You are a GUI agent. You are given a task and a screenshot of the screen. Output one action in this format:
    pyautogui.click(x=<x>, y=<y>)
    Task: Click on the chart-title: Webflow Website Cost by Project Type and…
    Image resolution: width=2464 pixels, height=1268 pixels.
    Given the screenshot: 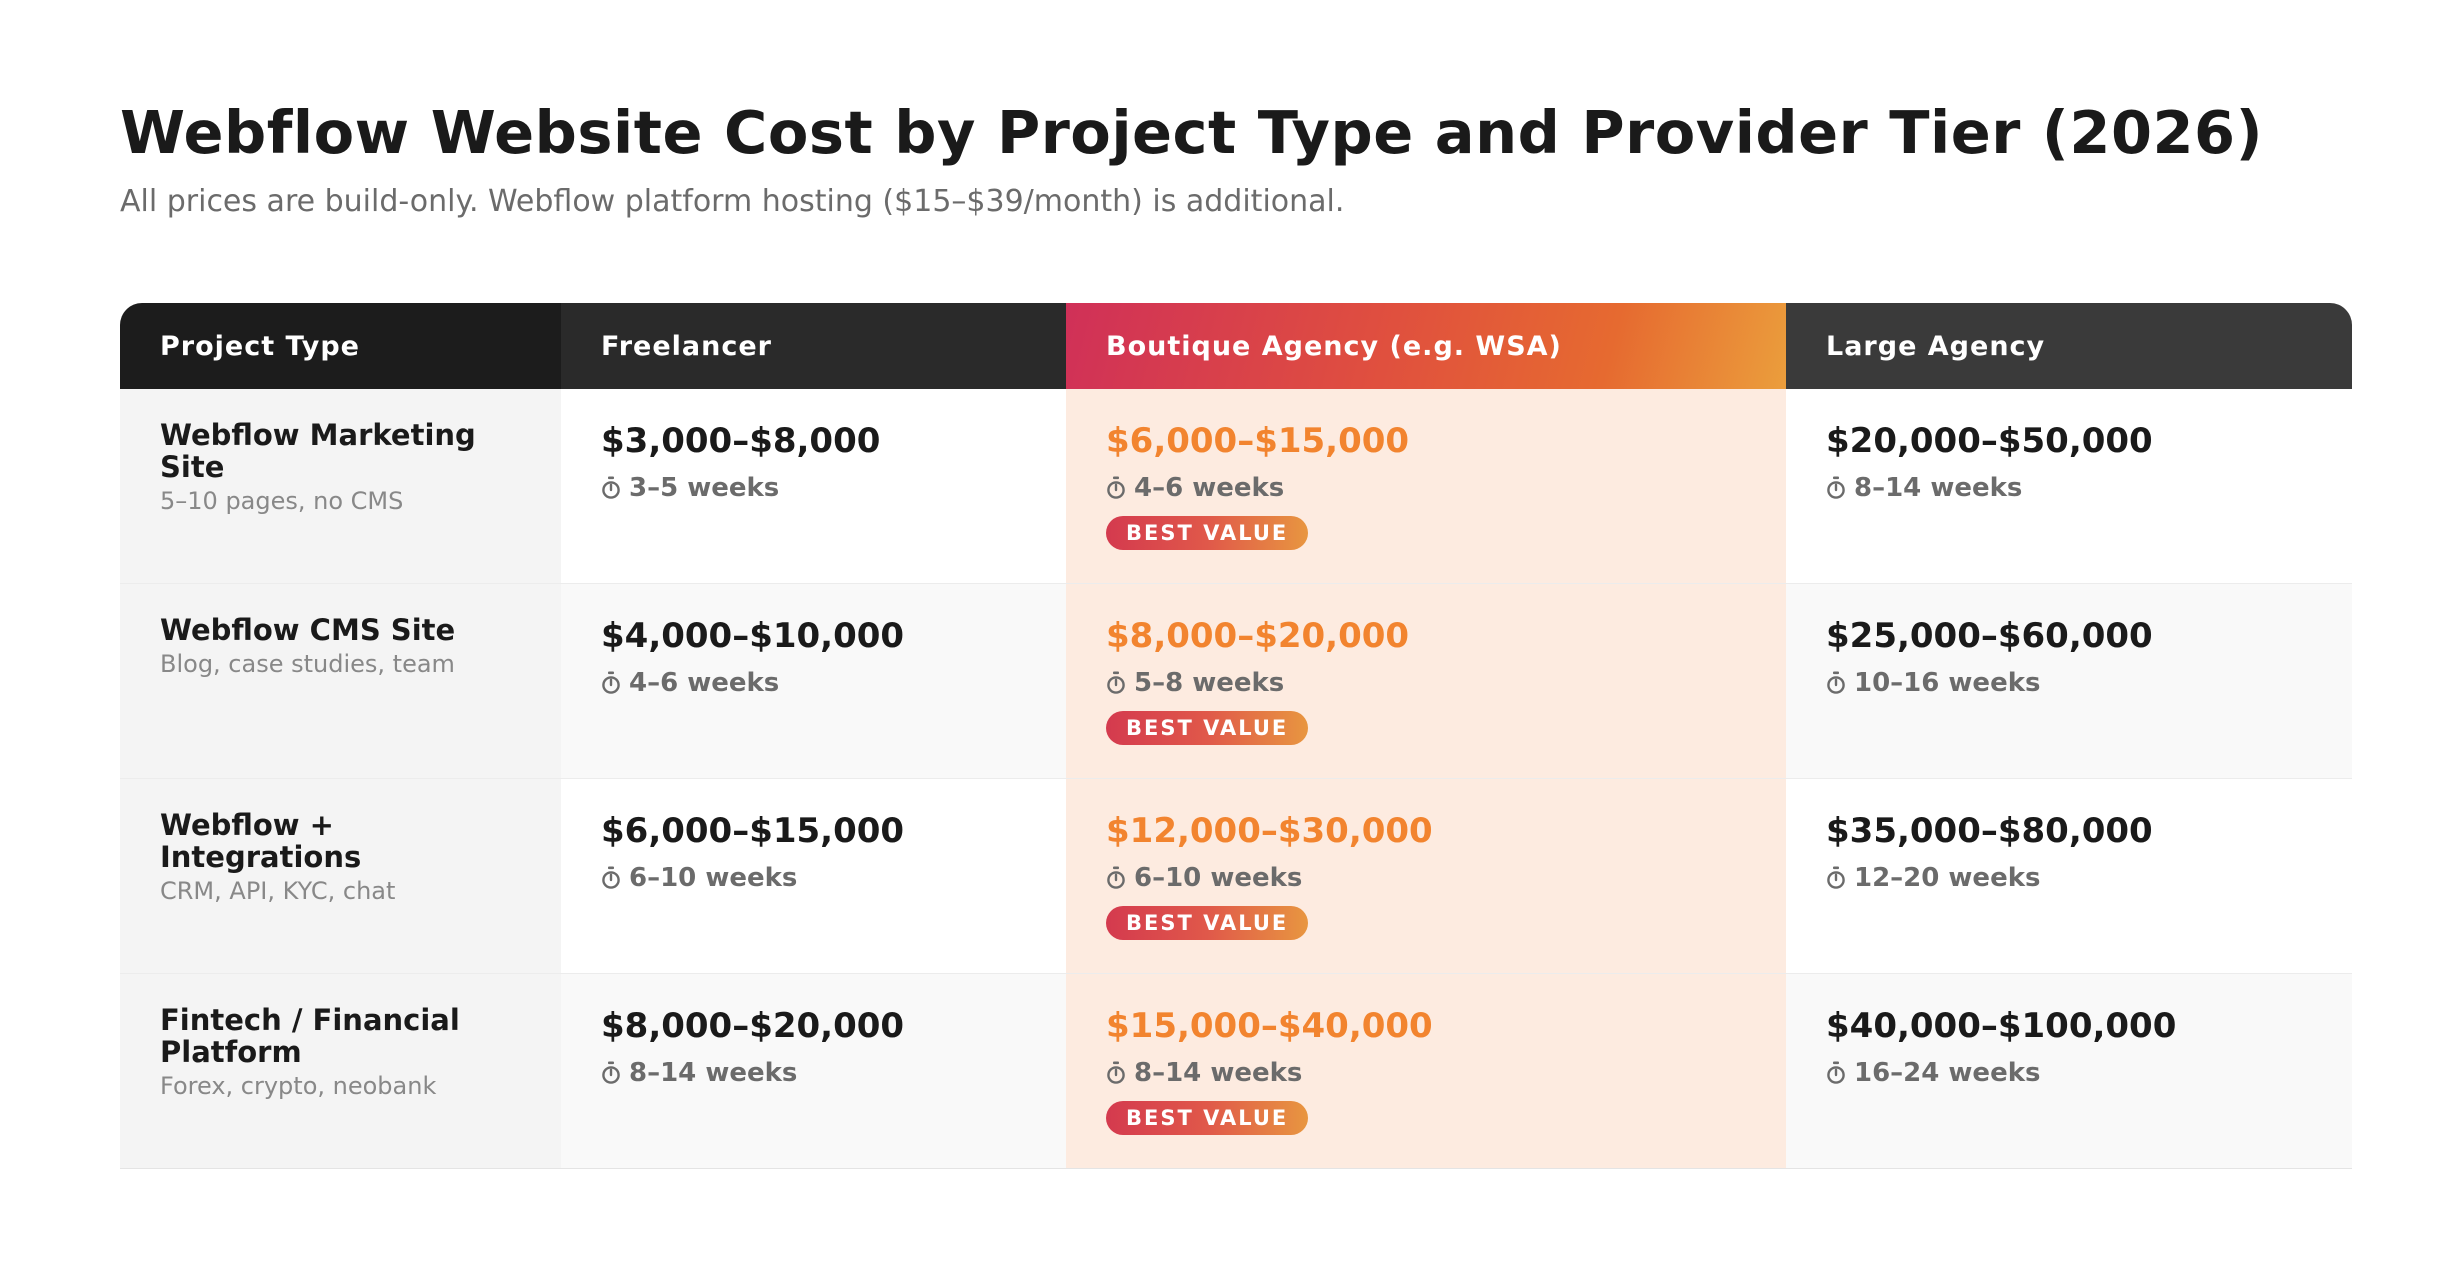 What is the action you would take?
    pyautogui.click(x=1192, y=132)
    